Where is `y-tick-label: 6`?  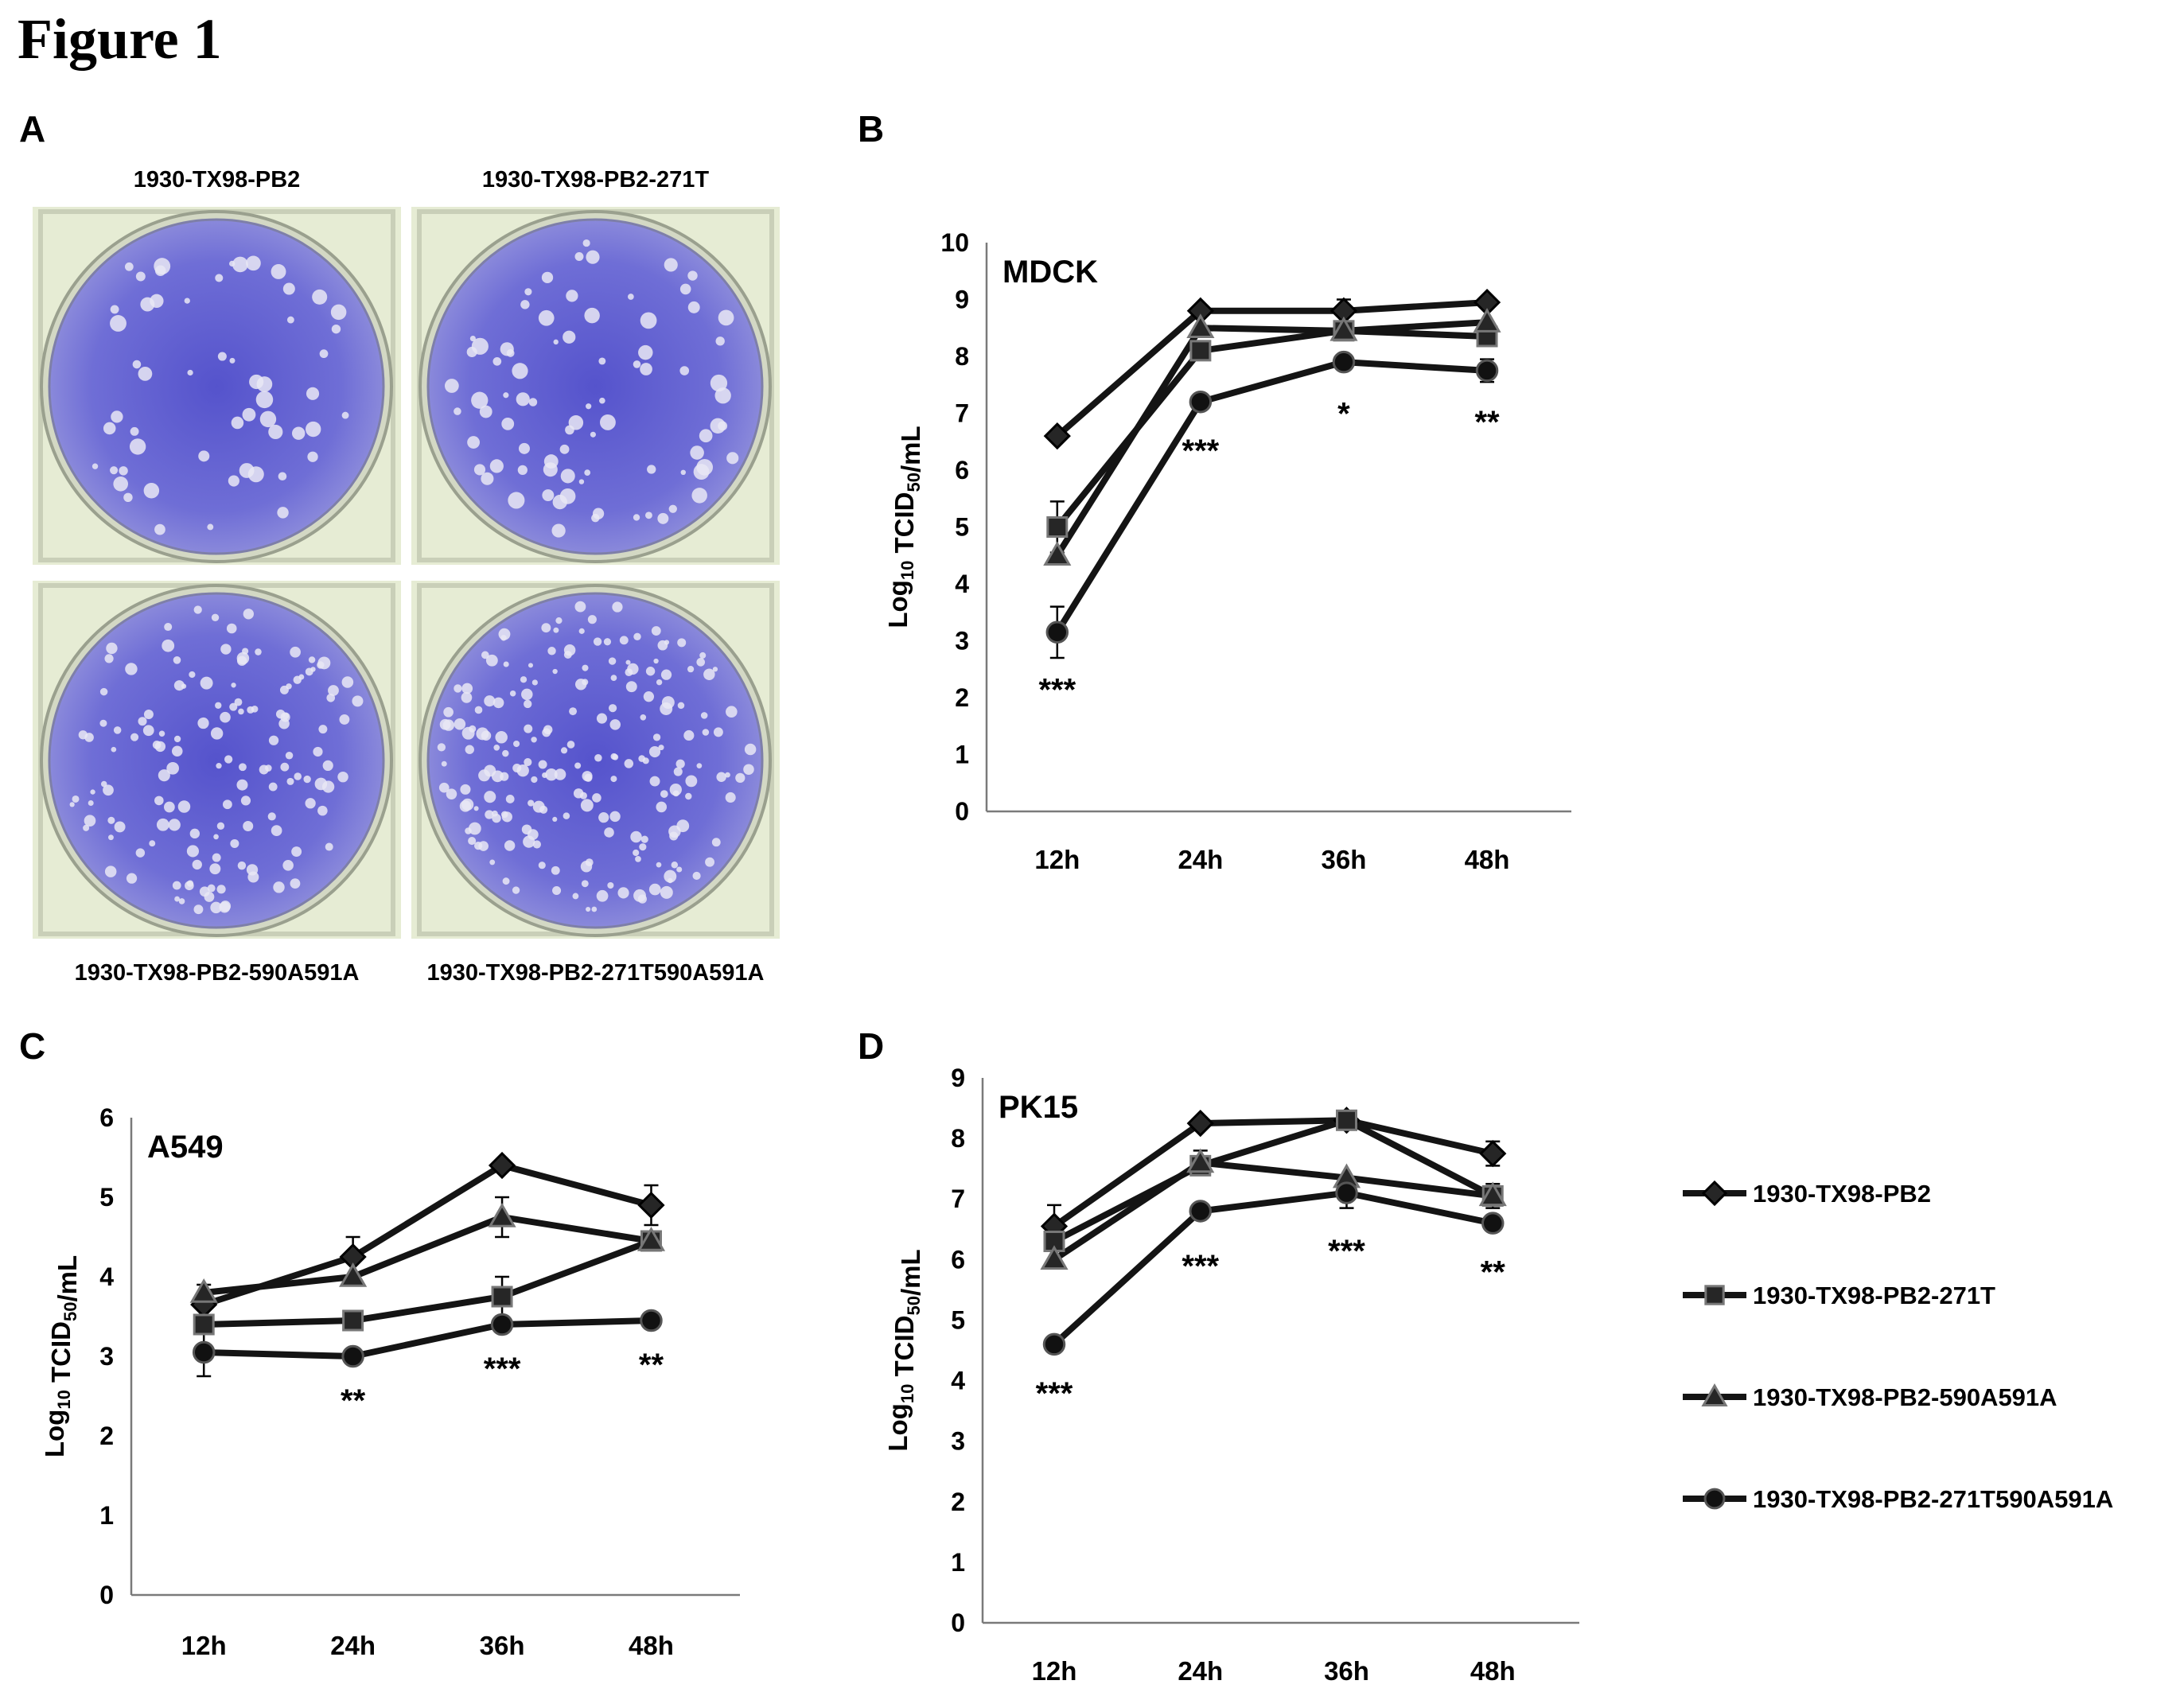
y-tick-label: 6 is located at coordinates (106, 1117).